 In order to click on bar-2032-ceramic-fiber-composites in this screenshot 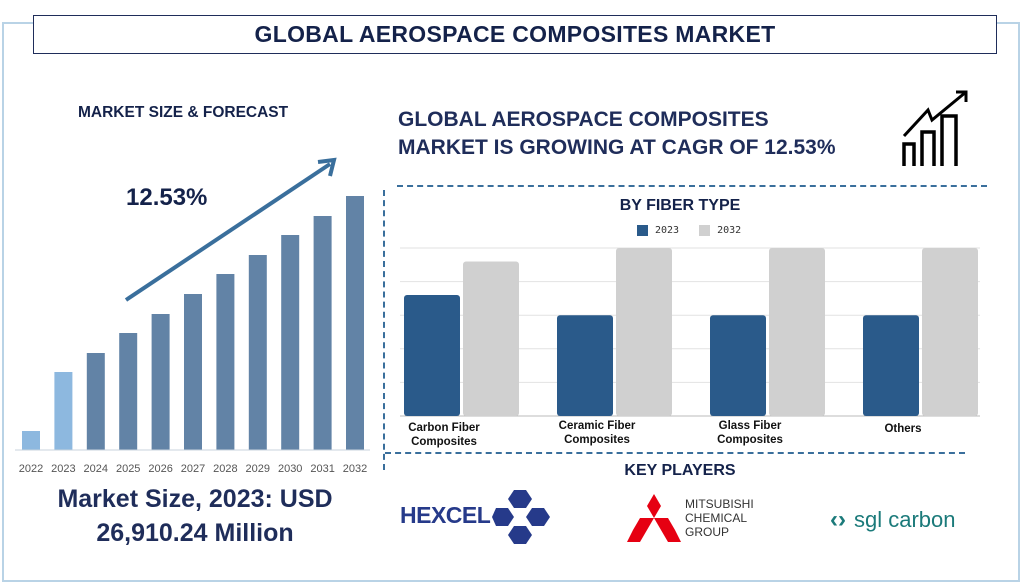, I will do `click(644, 332)`.